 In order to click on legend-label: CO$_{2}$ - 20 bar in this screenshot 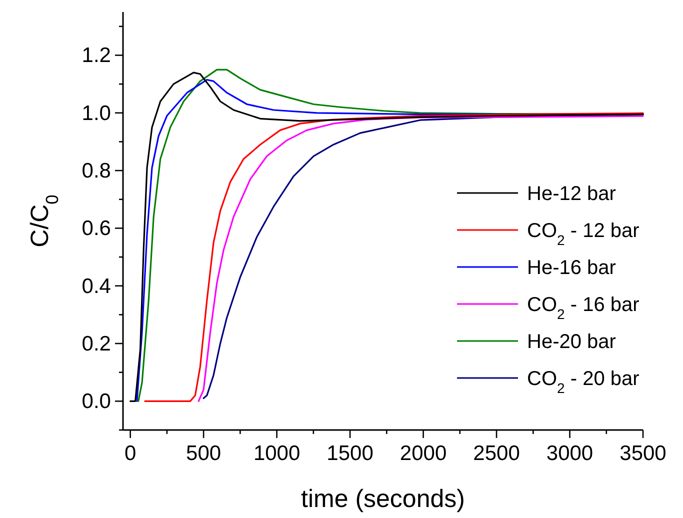, I will do `click(583, 382)`.